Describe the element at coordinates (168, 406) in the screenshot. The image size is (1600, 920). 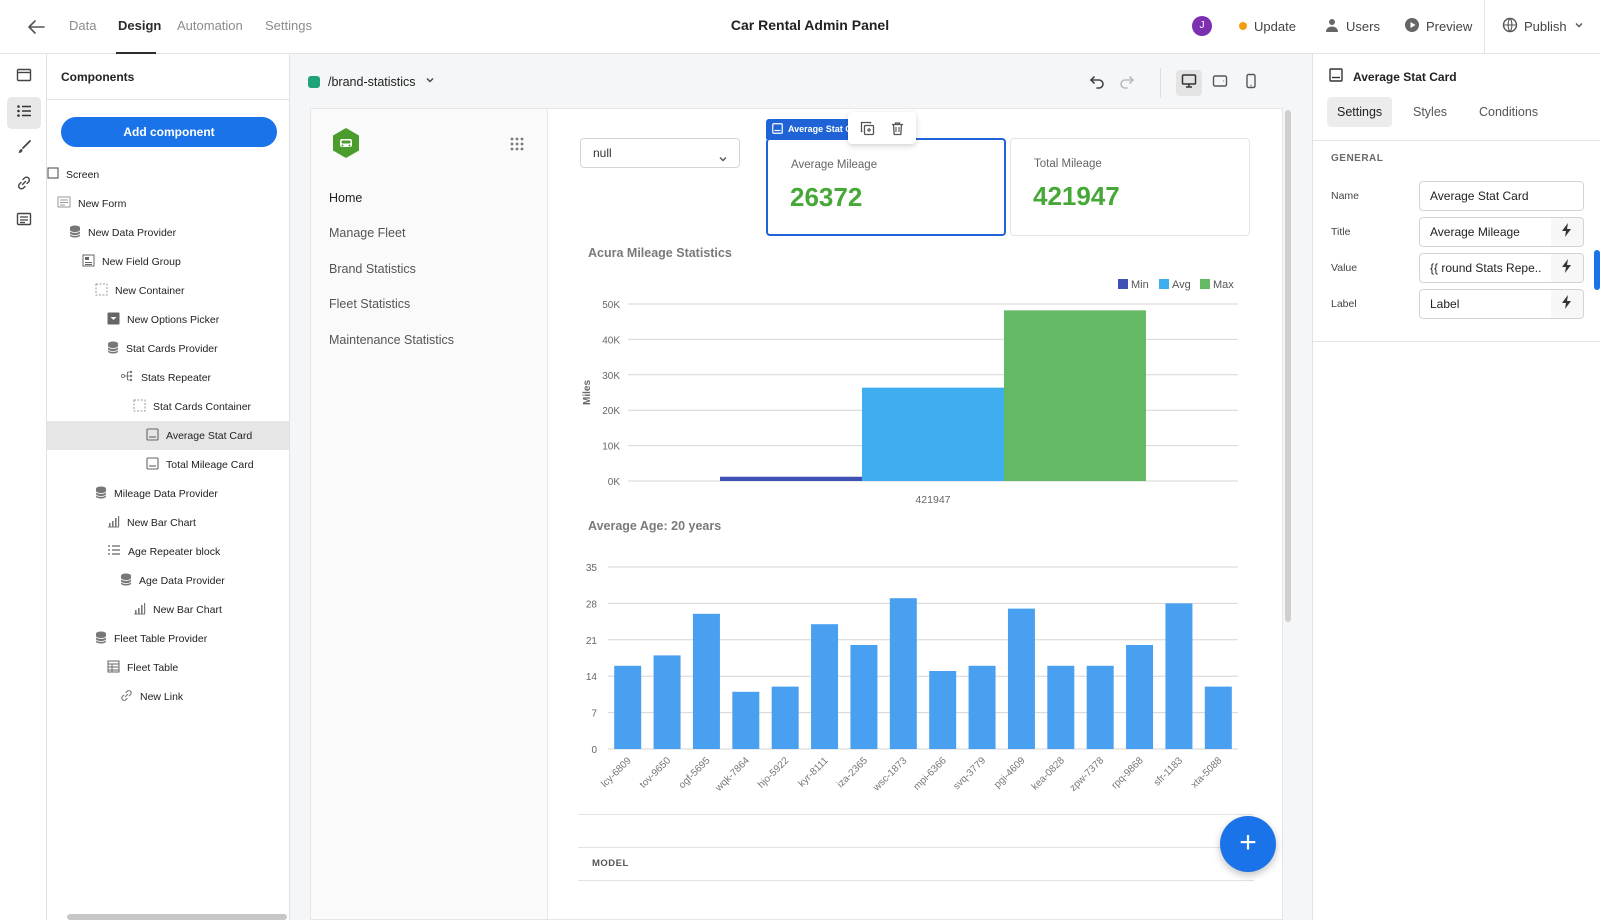
I see `tree-item: Stat Cards Container` at that location.